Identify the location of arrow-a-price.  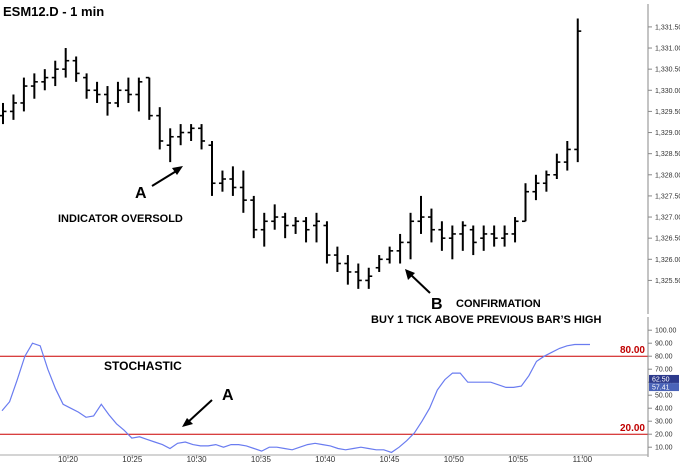
(165, 178).